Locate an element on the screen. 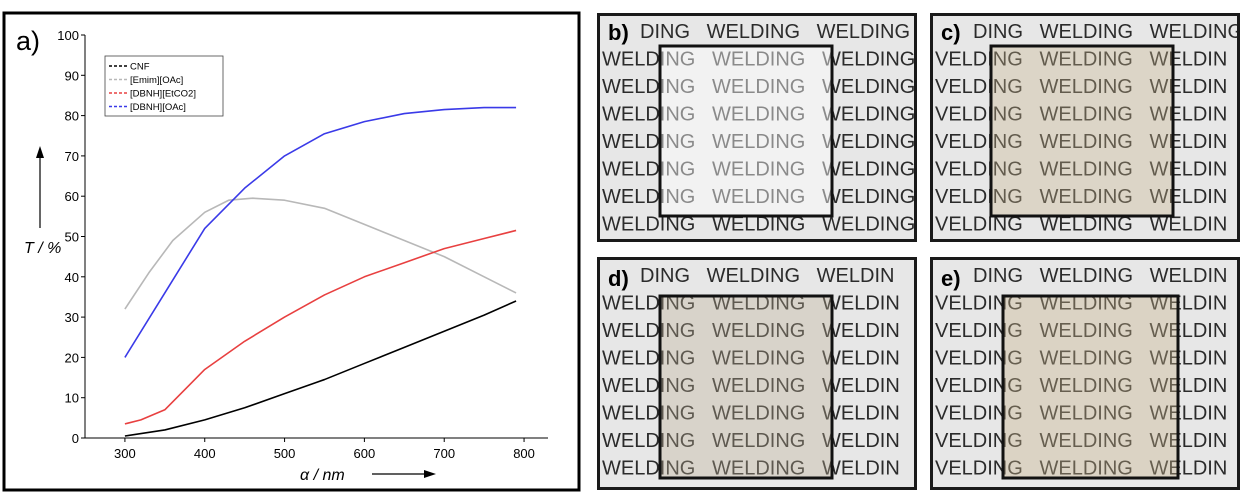  y-tick-label: 20 is located at coordinates (72, 357).